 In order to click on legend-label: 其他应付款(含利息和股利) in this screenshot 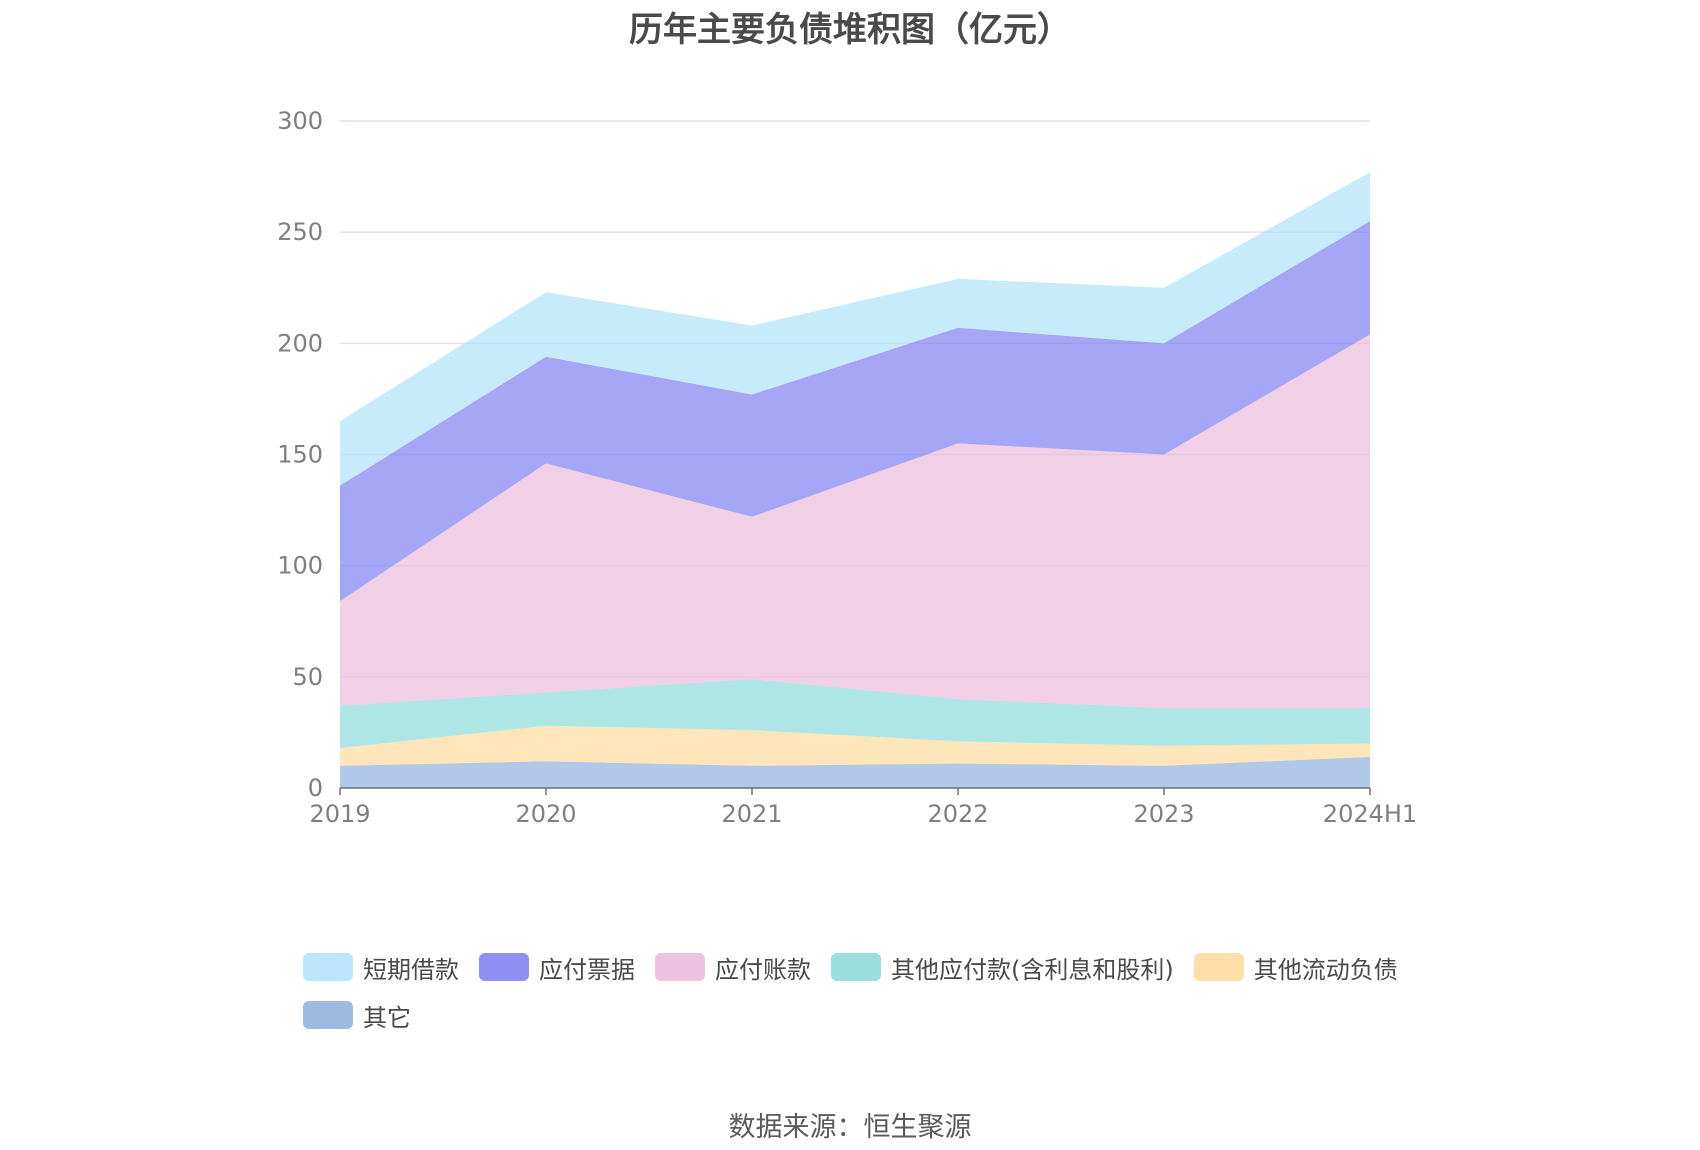, I will do `click(1032, 969)`.